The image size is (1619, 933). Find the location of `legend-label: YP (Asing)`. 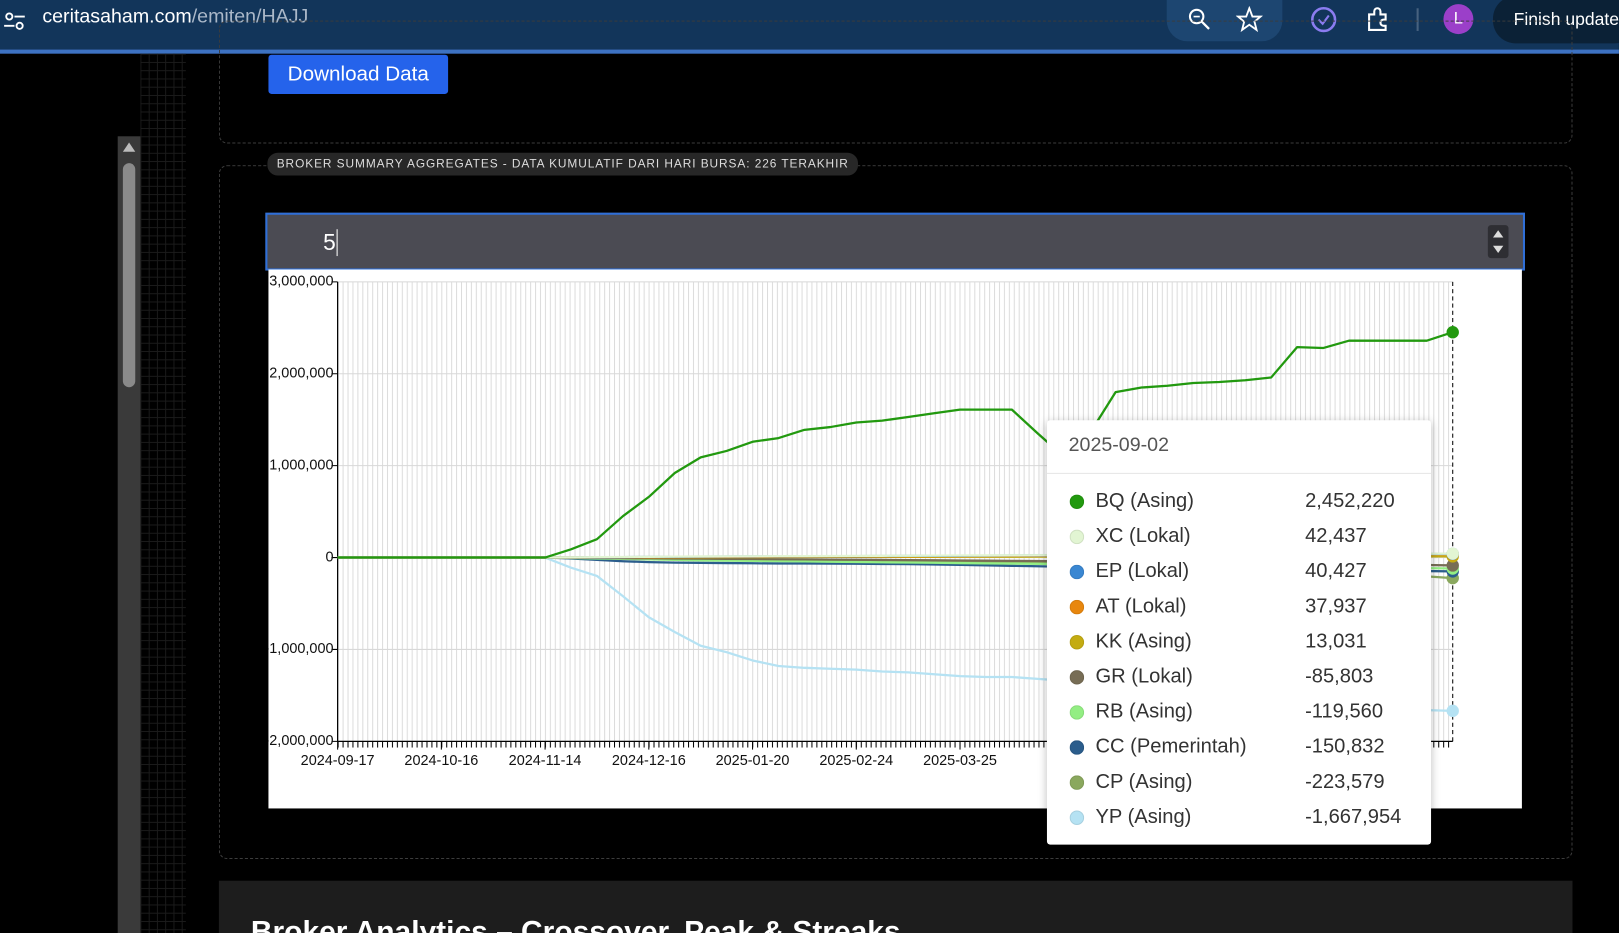

legend-label: YP (Asing) is located at coordinates (1143, 817).